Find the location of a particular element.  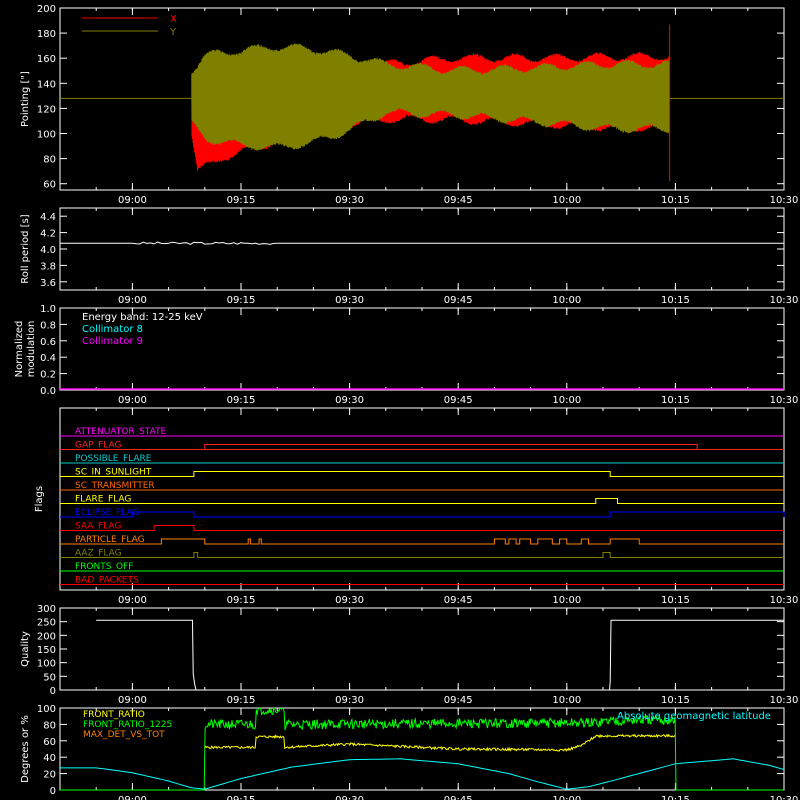

quality-time-label: 10:00 is located at coordinates (566, 700).